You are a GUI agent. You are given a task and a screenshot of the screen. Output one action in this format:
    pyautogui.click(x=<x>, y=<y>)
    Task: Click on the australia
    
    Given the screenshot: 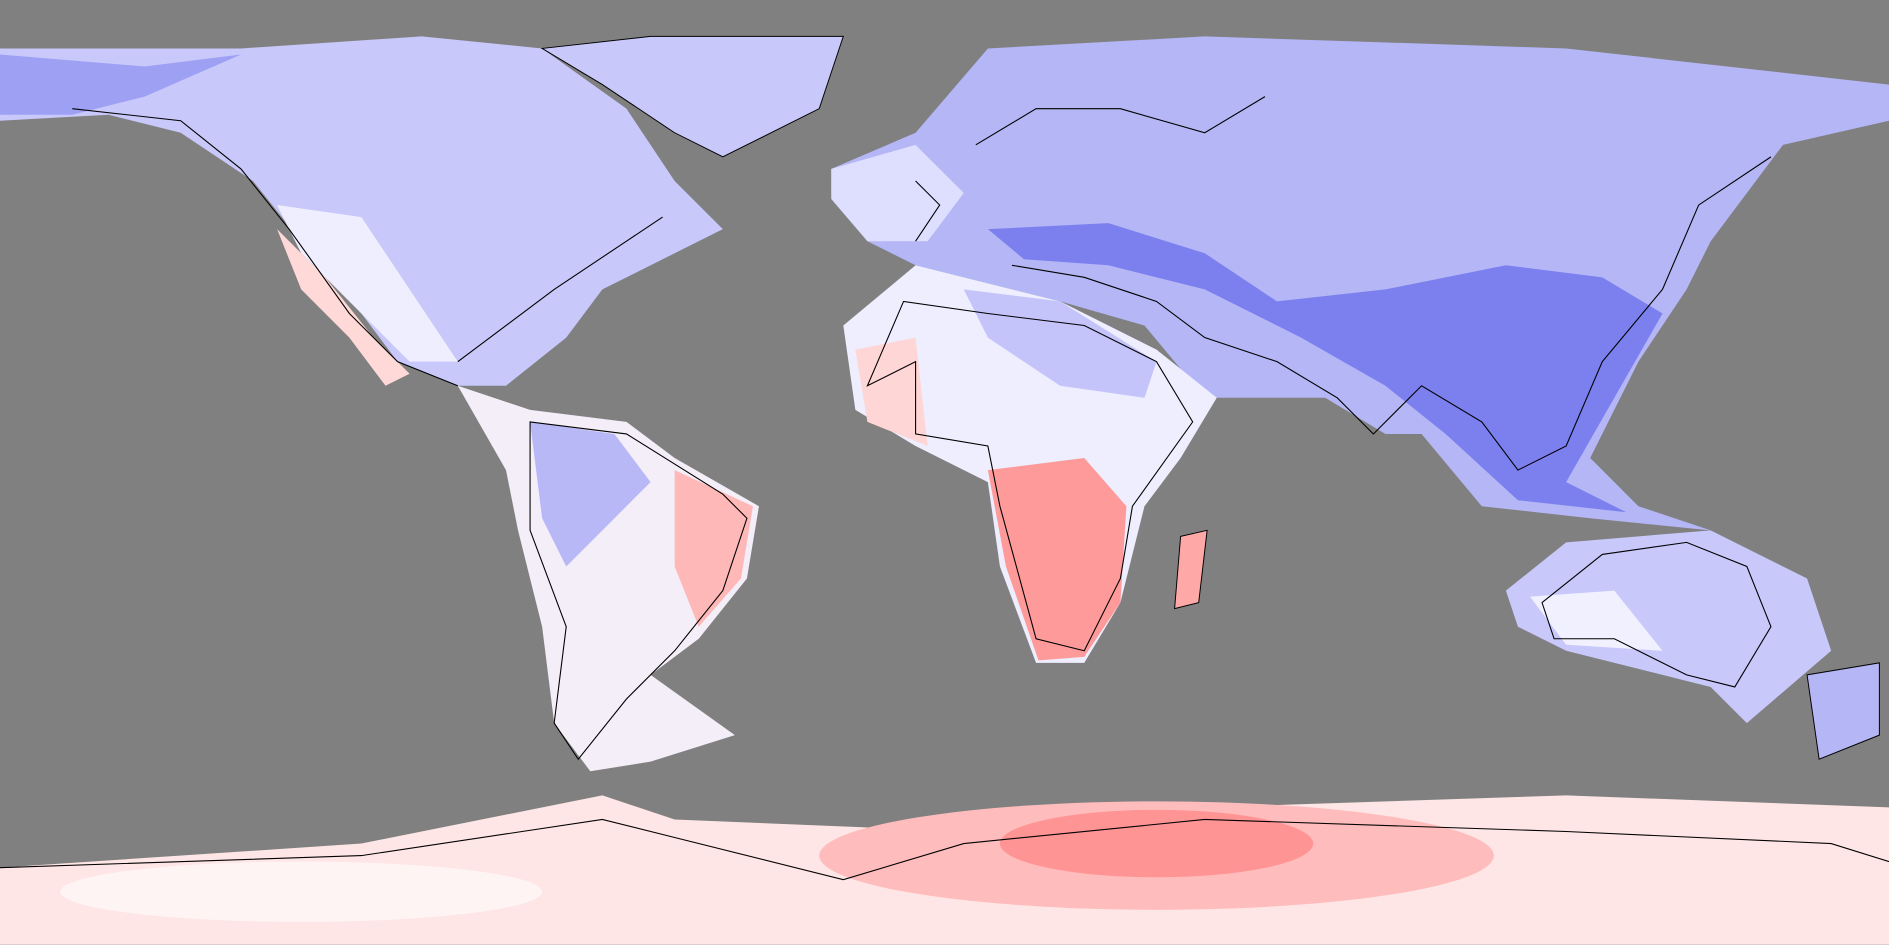 What is the action you would take?
    pyautogui.click(x=1692, y=645)
    